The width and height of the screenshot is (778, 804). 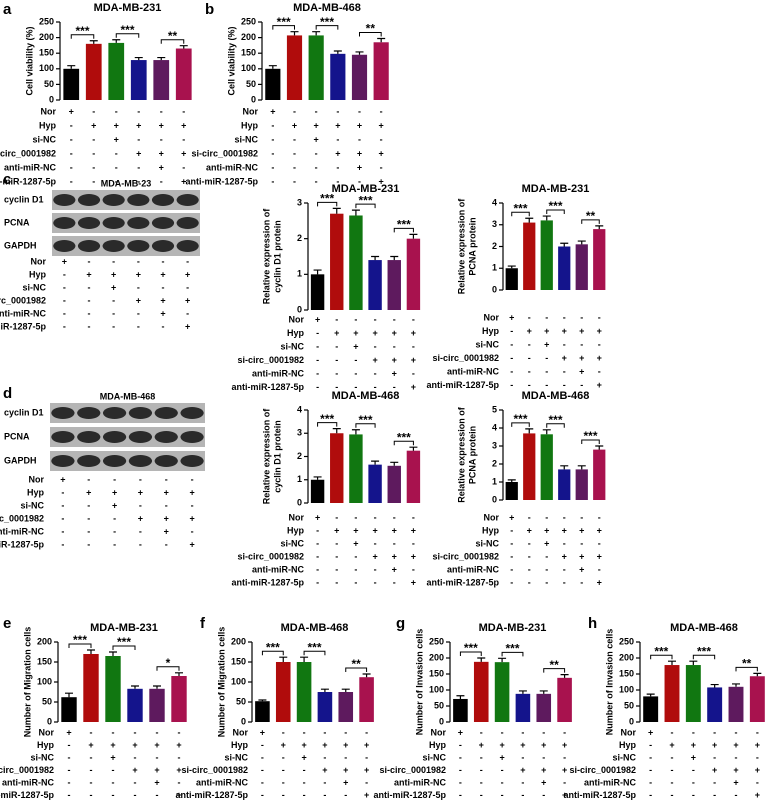 I want to click on band-label: GAPDH, so click(x=20, y=245).